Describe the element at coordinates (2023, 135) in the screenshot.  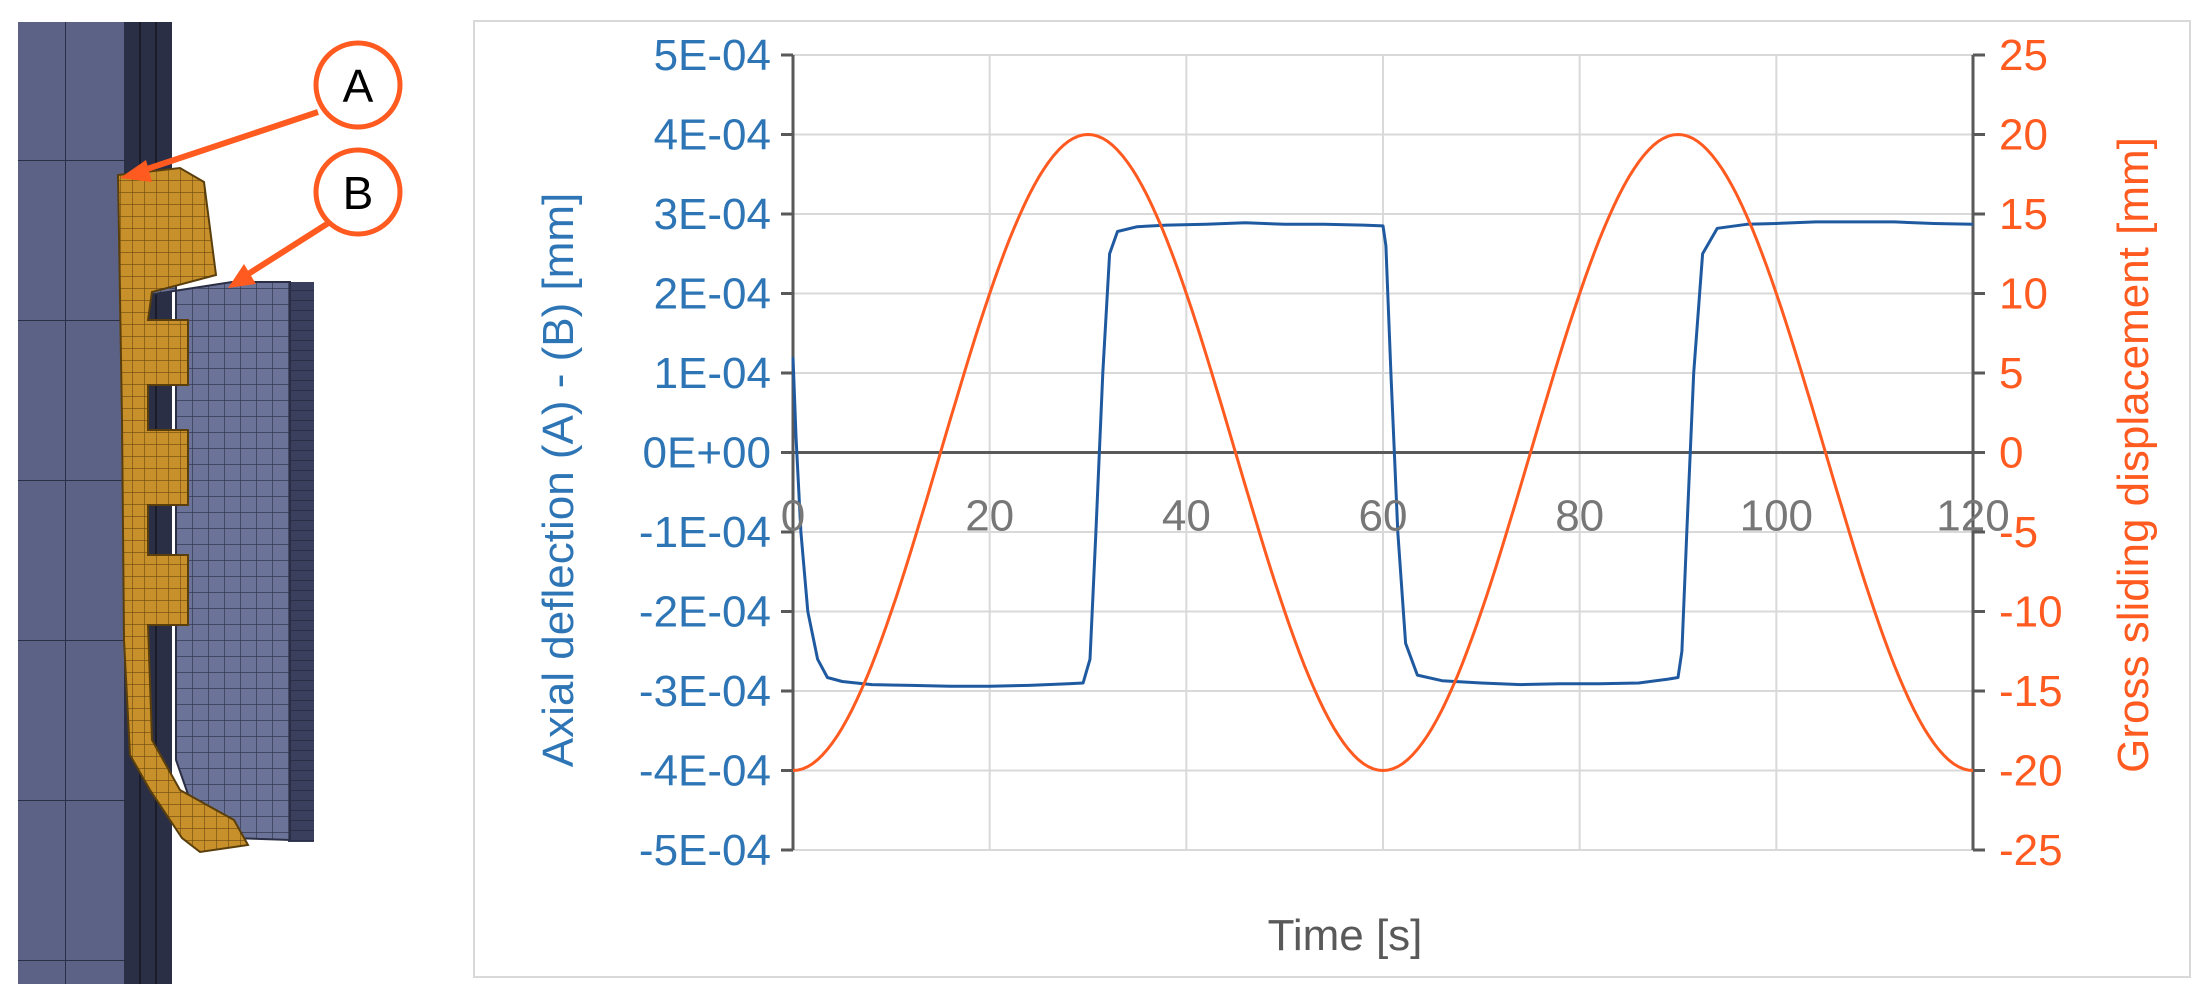
I see `right-tick-label: 20` at that location.